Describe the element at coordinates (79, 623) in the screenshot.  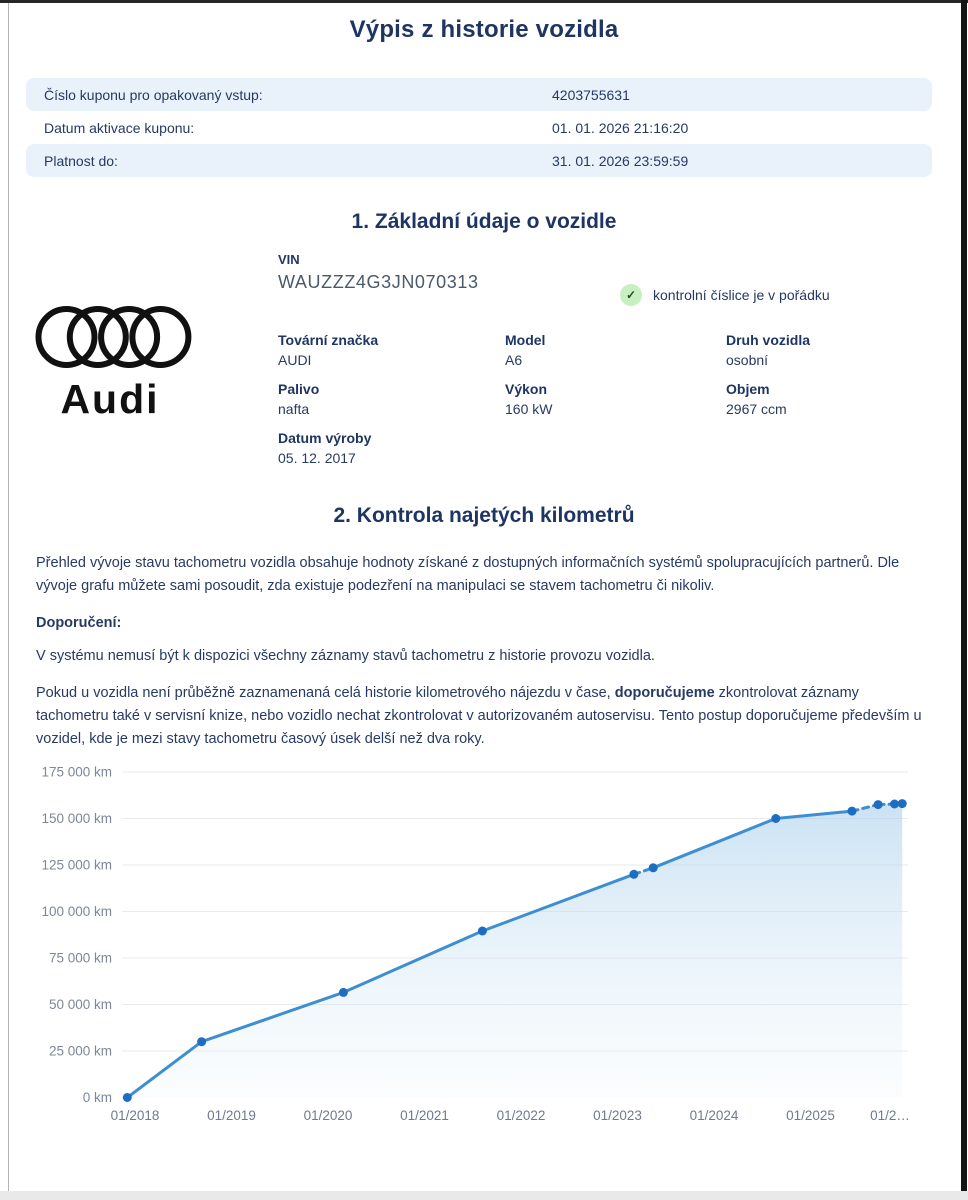
I see `recommendation-label: Doporučení:` at that location.